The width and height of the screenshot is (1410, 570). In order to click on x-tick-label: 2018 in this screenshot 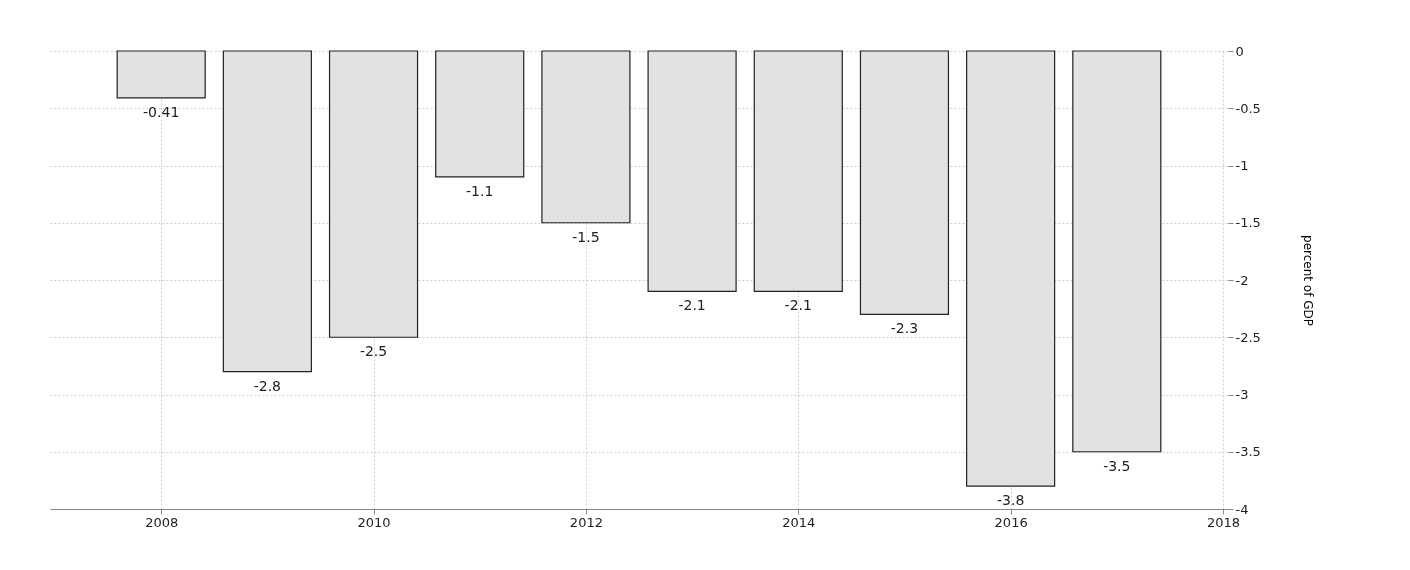, I will do `click(1223, 522)`.